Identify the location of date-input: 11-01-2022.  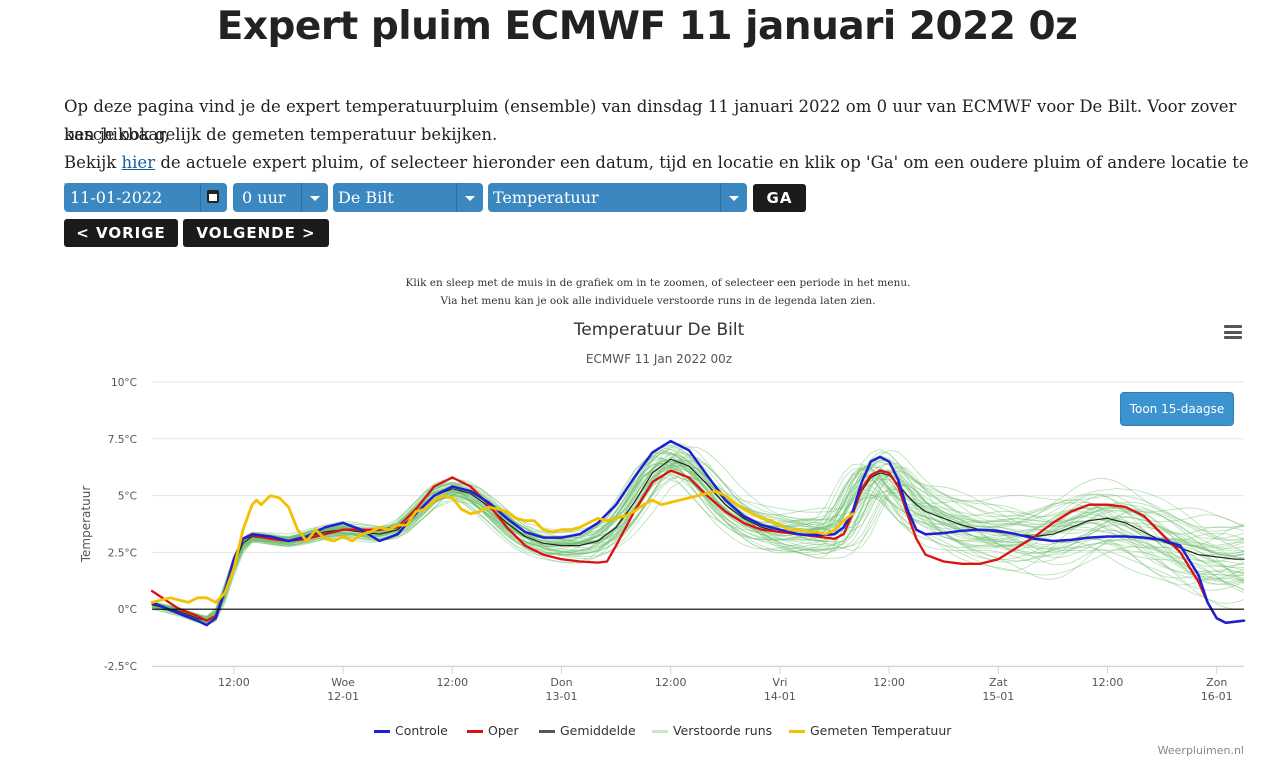
(145, 197).